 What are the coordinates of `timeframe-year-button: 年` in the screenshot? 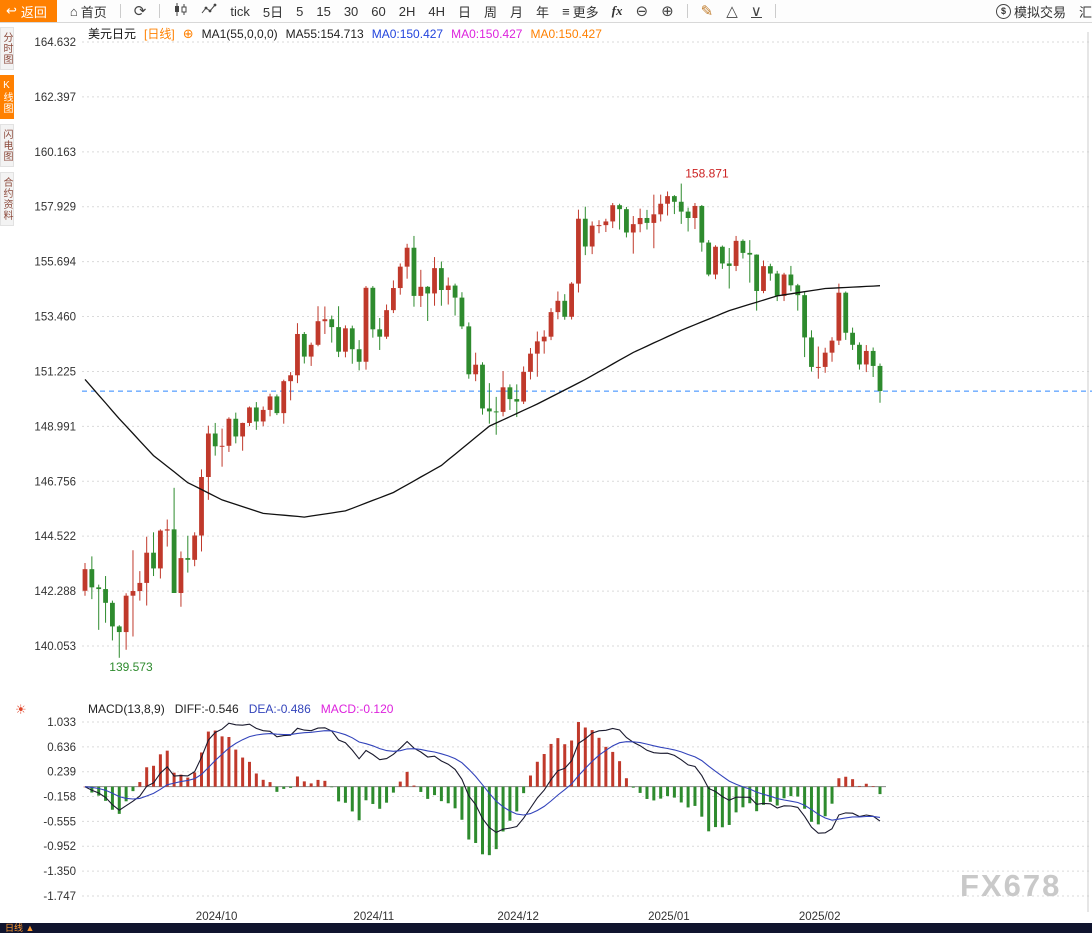 It's located at (543, 12).